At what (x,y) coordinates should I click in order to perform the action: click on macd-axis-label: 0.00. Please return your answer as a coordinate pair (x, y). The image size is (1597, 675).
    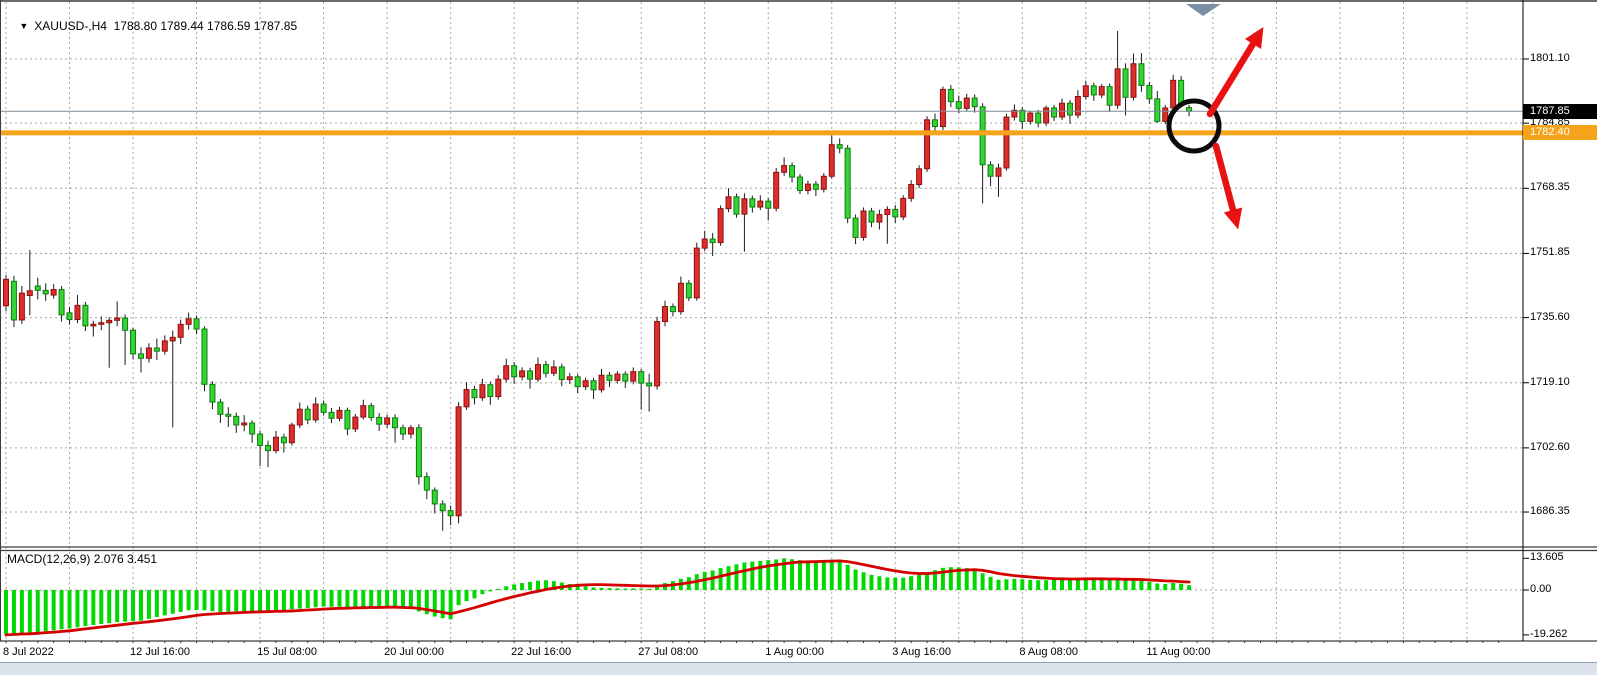
    Looking at the image, I should click on (1541, 589).